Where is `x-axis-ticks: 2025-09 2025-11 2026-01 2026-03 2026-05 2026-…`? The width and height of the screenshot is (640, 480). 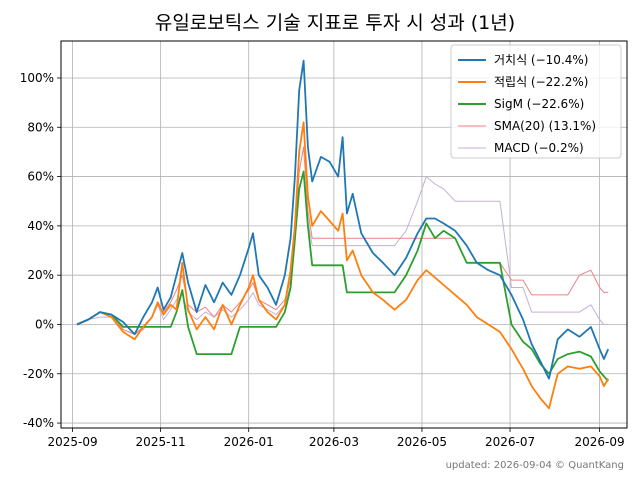 x-axis-ticks: 2025-09 2025-11 2026-01 2026-03 2026-05 2026-… is located at coordinates (336, 438).